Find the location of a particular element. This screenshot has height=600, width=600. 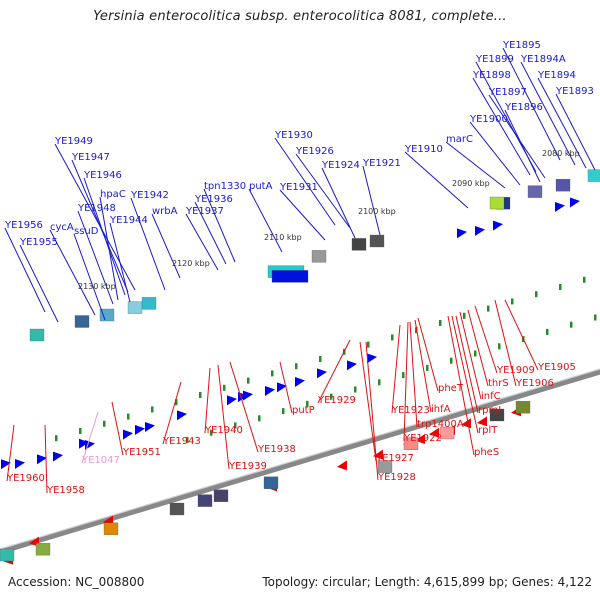

reverse-gene-label: YE1940 is located at coordinates (223, 430).